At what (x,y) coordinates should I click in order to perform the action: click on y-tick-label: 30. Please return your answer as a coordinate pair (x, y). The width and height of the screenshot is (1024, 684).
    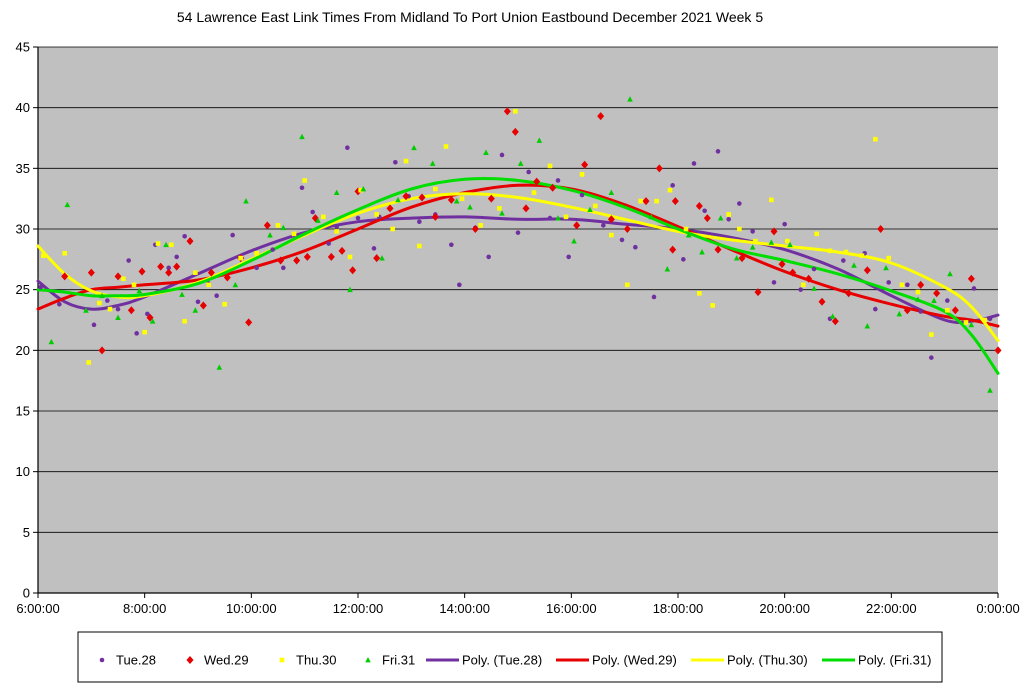
    Looking at the image, I should click on (23, 229).